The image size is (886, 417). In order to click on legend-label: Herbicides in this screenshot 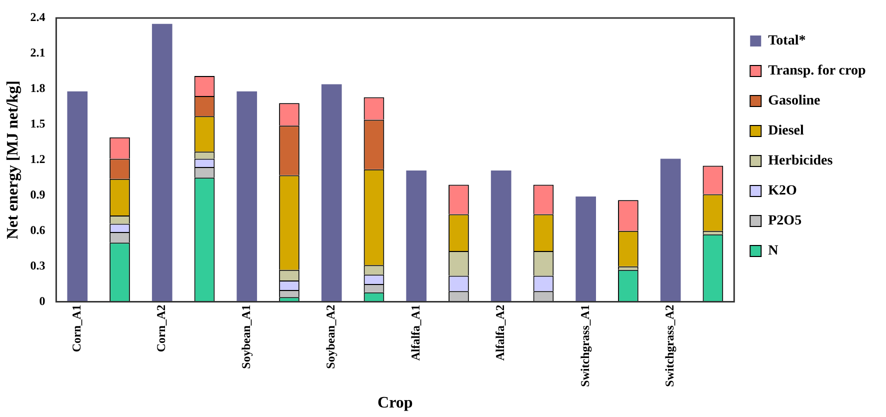, I will do `click(801, 161)`.